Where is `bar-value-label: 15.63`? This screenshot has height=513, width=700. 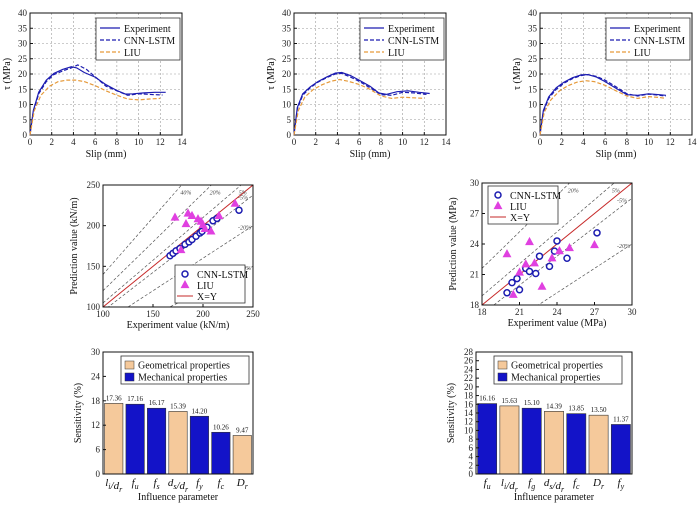
bar-value-label: 15.63 is located at coordinates (510, 401).